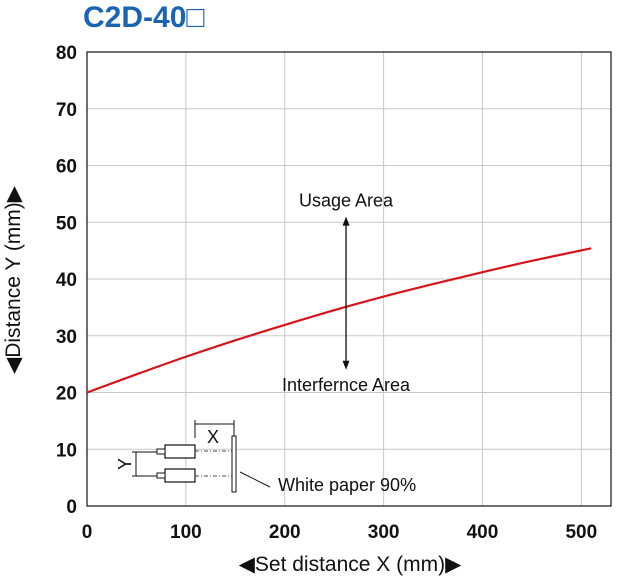 This screenshot has width=640, height=580. I want to click on white-paper-label: White paper 90%, so click(347, 485).